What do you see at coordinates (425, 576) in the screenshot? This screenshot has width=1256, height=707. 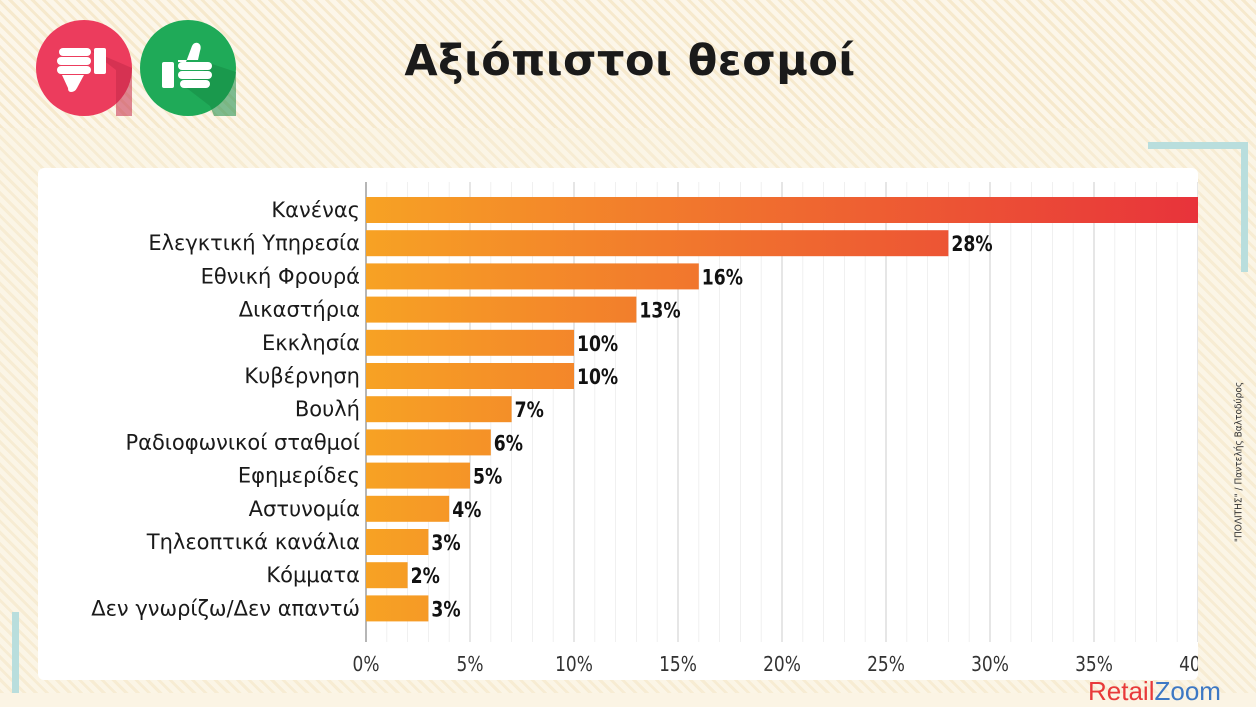 I see `value-label: 2%` at bounding box center [425, 576].